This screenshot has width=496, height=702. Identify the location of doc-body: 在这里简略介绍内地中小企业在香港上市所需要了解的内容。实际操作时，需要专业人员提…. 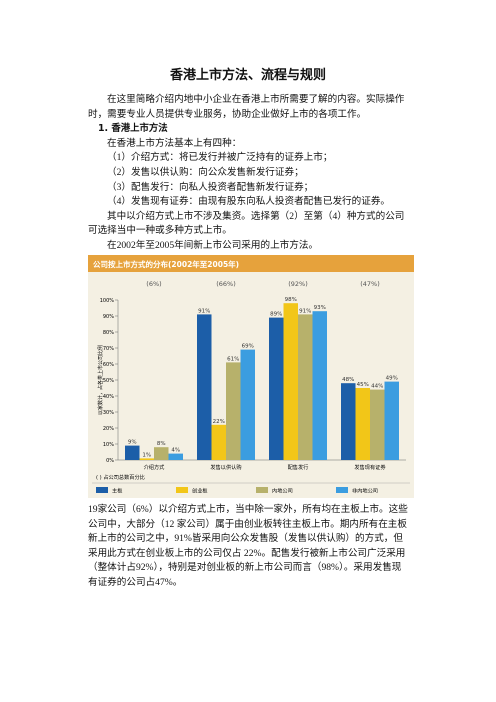
(249, 173).